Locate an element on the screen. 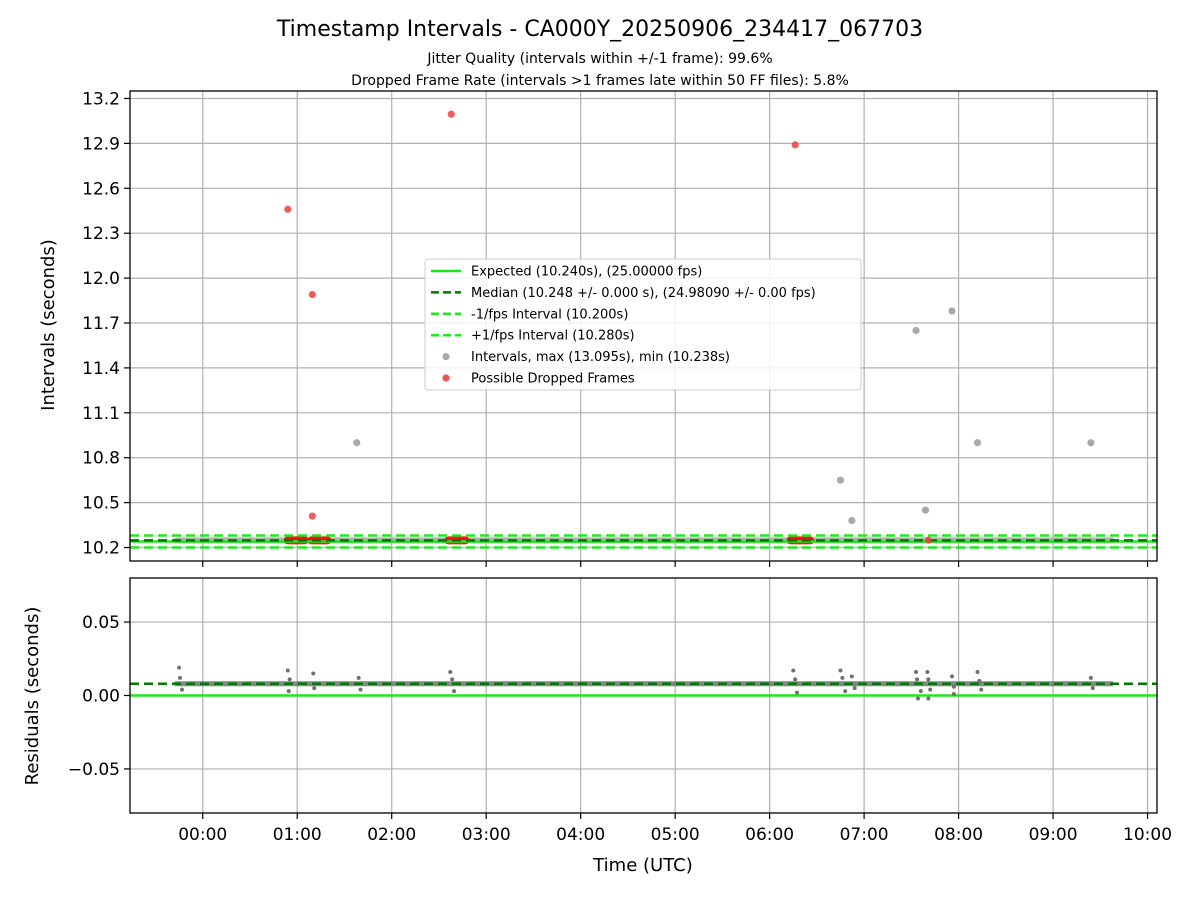  top-y-tick-label: 12.9 is located at coordinates (101, 144).